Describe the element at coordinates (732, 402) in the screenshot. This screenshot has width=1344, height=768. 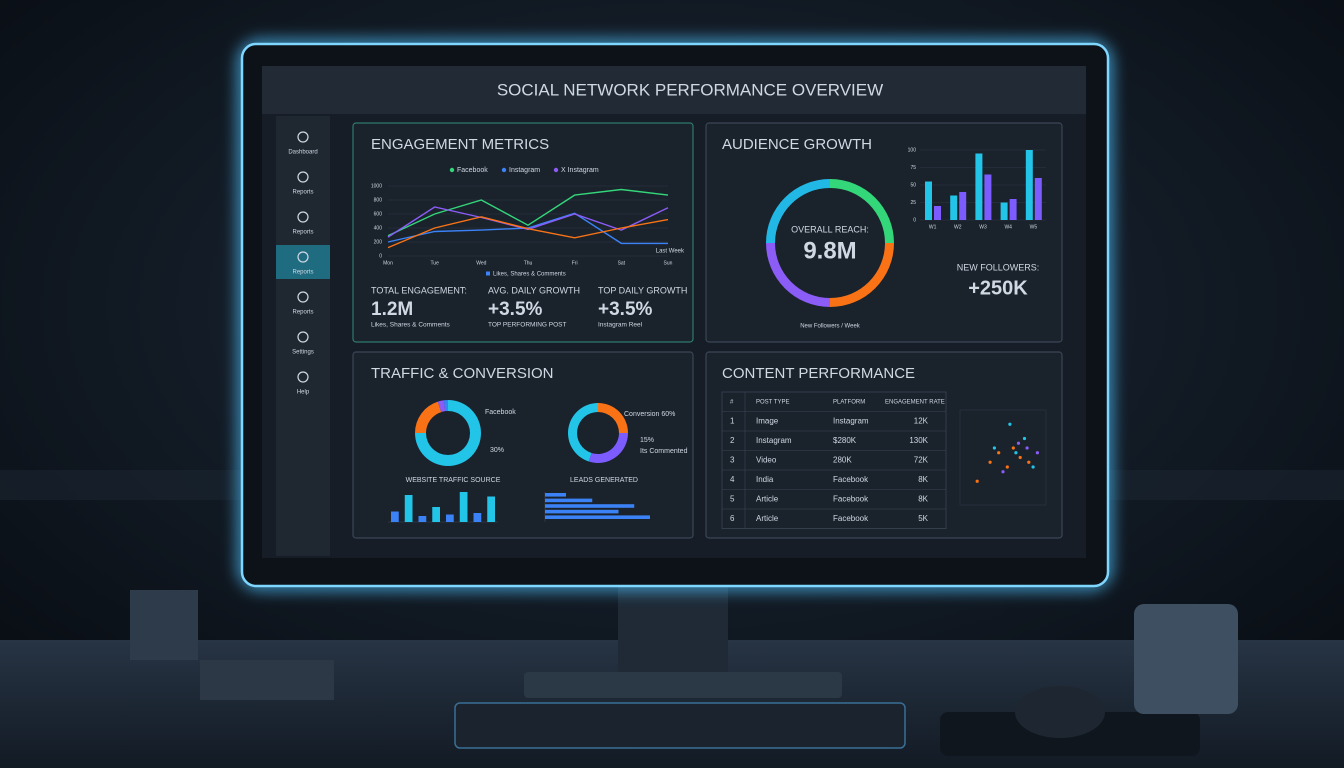
I see `table-header: #` at that location.